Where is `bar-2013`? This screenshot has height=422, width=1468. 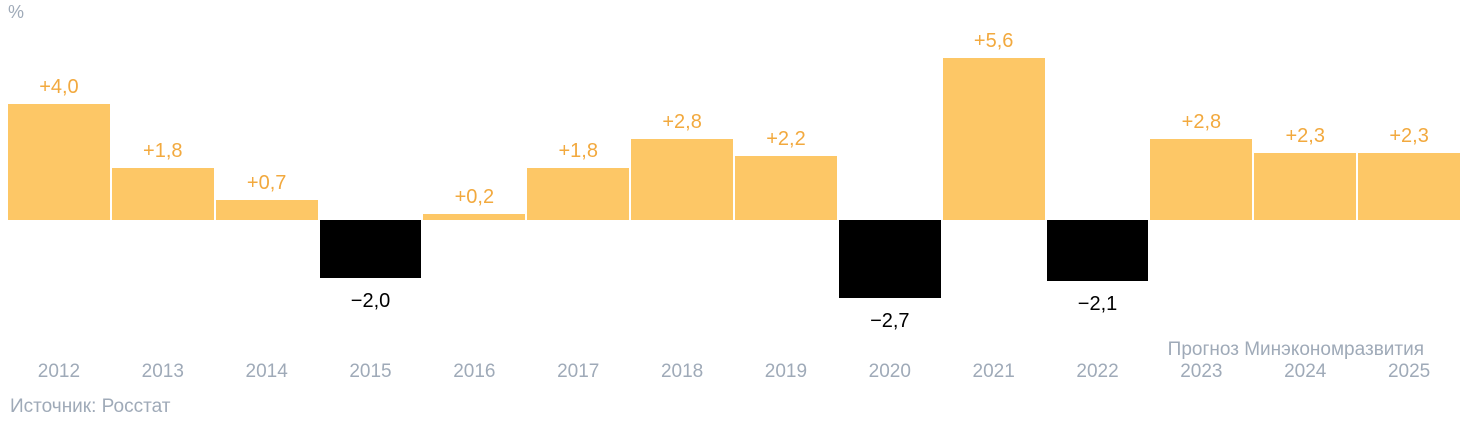 bar-2013 is located at coordinates (162, 194).